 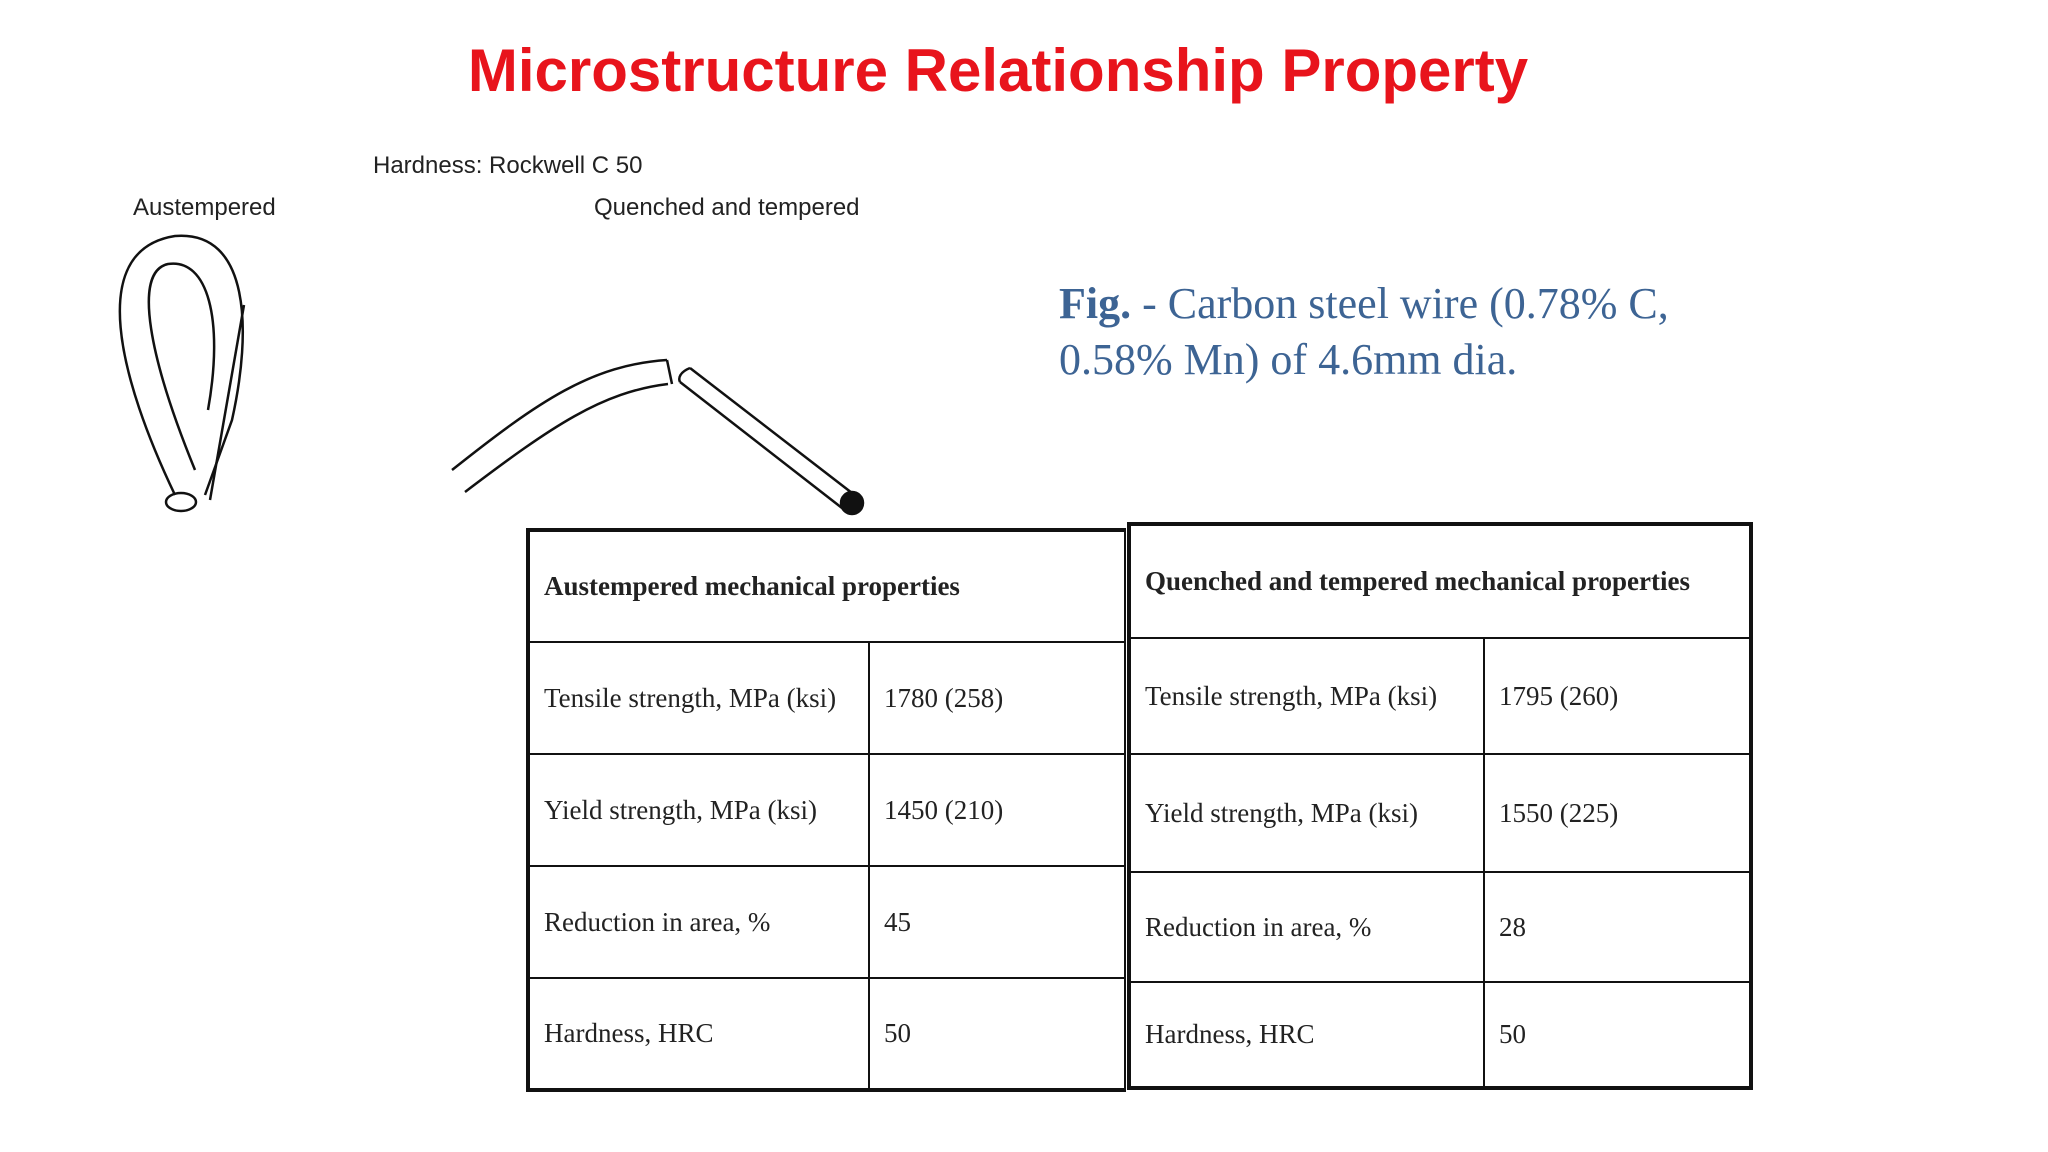 What do you see at coordinates (669, 372) in the screenshot?
I see `wire-left-end` at bounding box center [669, 372].